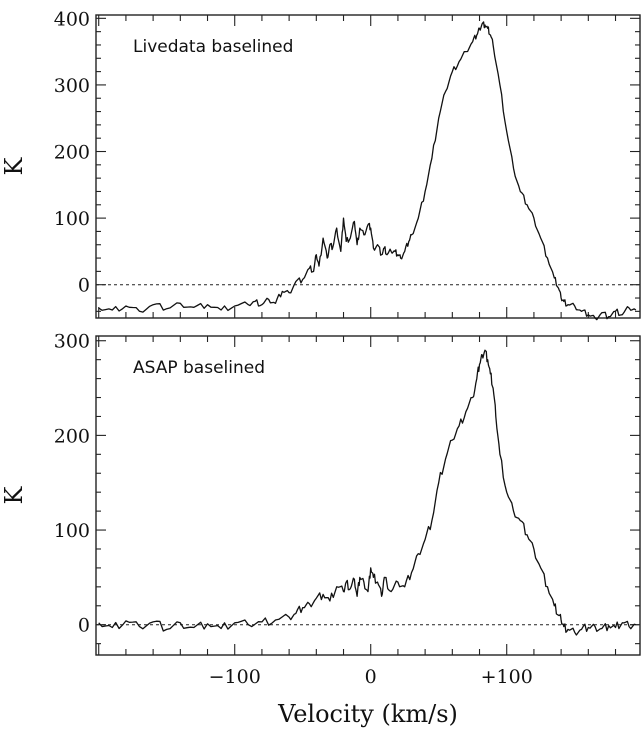 Image resolution: width=643 pixels, height=731 pixels. I want to click on panel-annotation: ASAP baselined, so click(199, 368).